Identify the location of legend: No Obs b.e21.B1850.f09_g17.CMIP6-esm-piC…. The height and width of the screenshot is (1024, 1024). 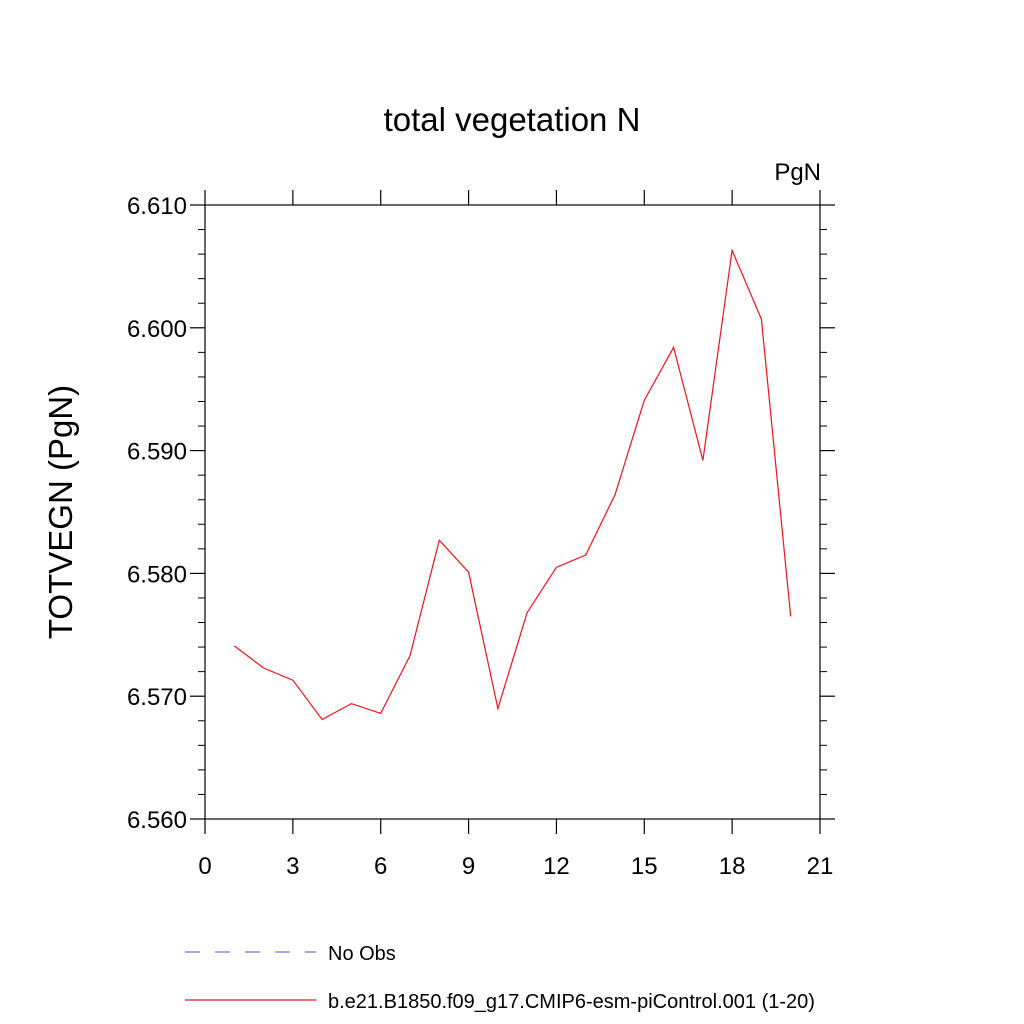
(500, 978).